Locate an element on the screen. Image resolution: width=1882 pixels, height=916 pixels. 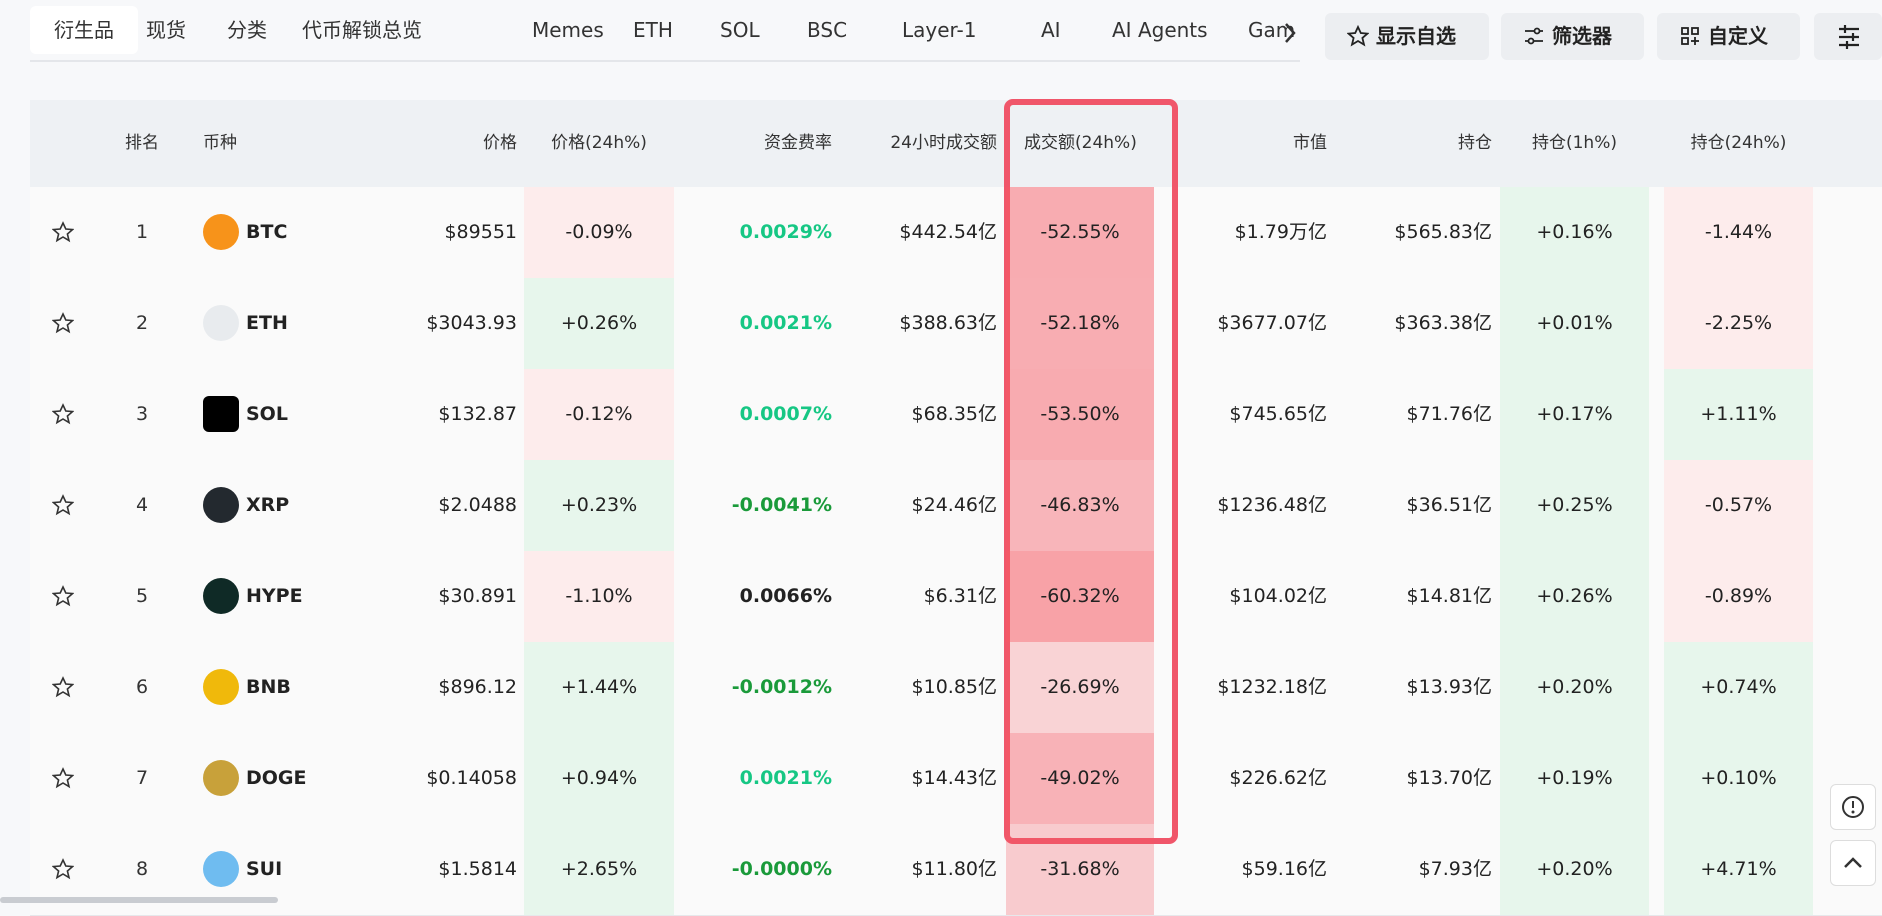
table-cell: $13.70亿 is located at coordinates (1449, 778).